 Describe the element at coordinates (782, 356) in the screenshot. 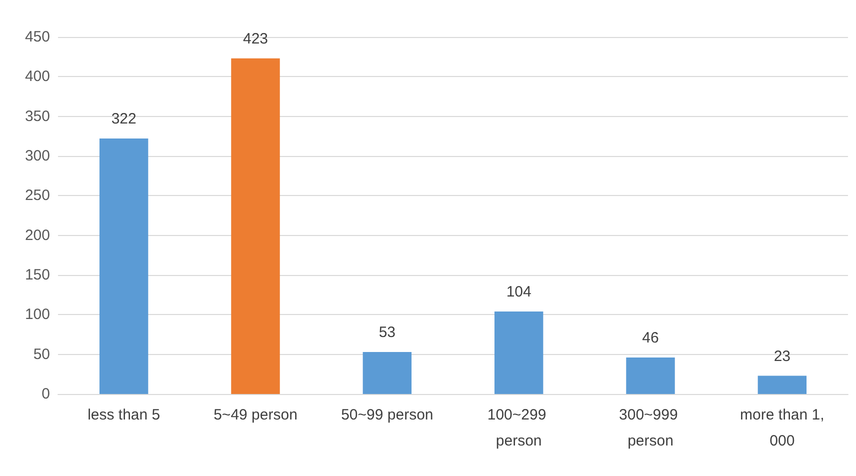

I see `data-label: 23` at that location.